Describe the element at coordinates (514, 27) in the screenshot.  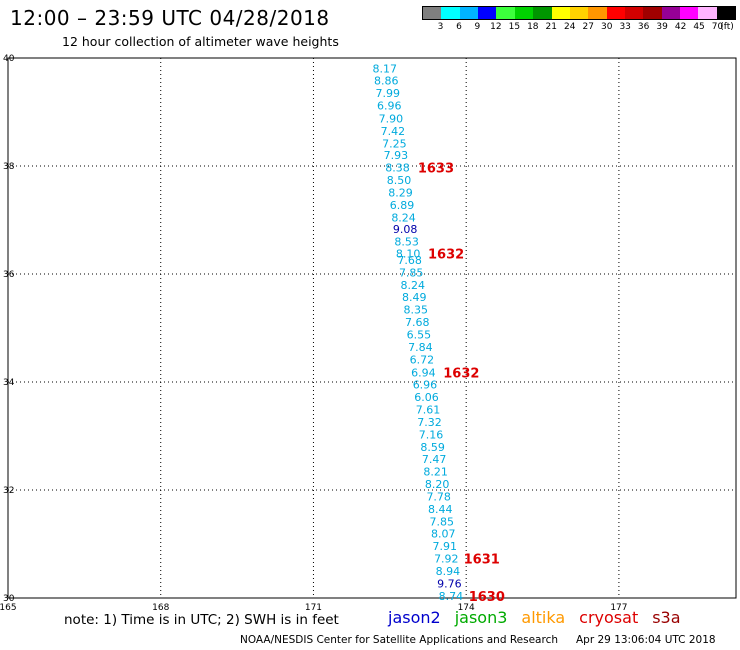
I see `scale-label: 15` at that location.